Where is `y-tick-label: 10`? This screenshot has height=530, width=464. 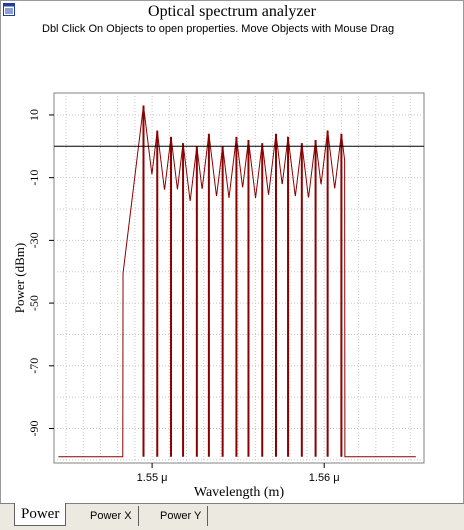 y-tick-label: 10 is located at coordinates (34, 115).